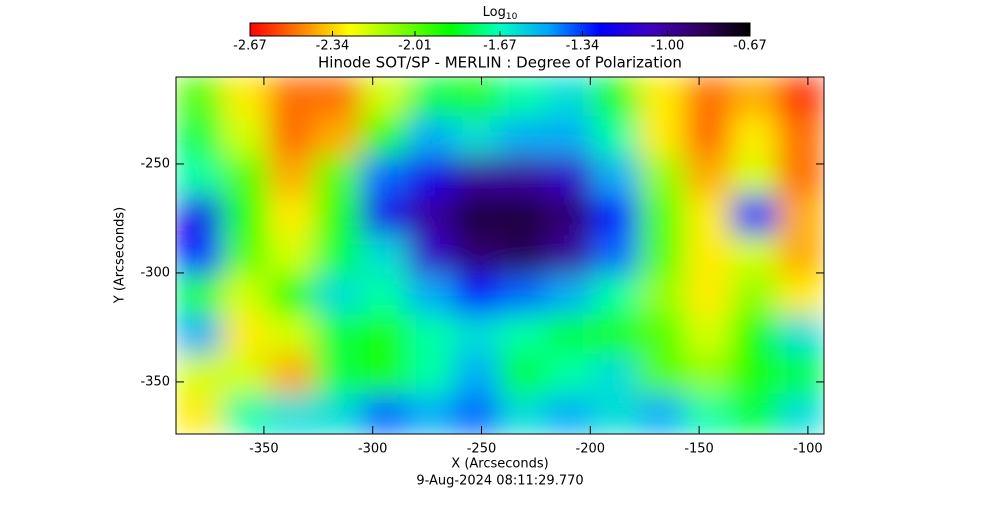 The width and height of the screenshot is (999, 512). What do you see at coordinates (155, 381) in the screenshot?
I see `y-tick-label: -350` at bounding box center [155, 381].